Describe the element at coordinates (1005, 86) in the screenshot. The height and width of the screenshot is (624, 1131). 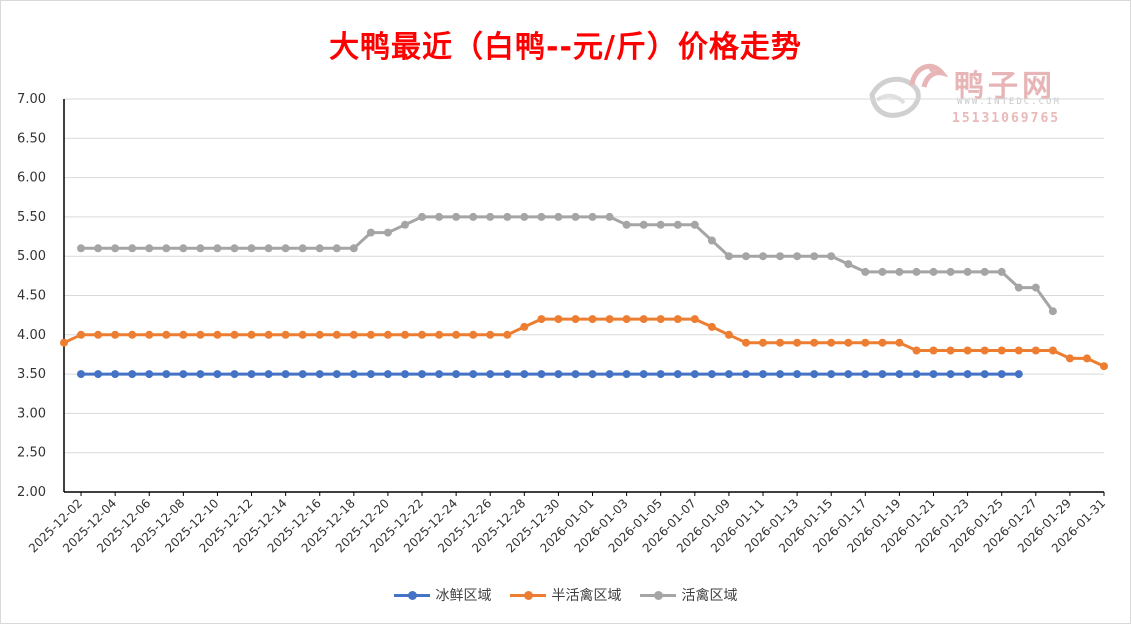
I see `watermark-name: 鸭子网` at that location.